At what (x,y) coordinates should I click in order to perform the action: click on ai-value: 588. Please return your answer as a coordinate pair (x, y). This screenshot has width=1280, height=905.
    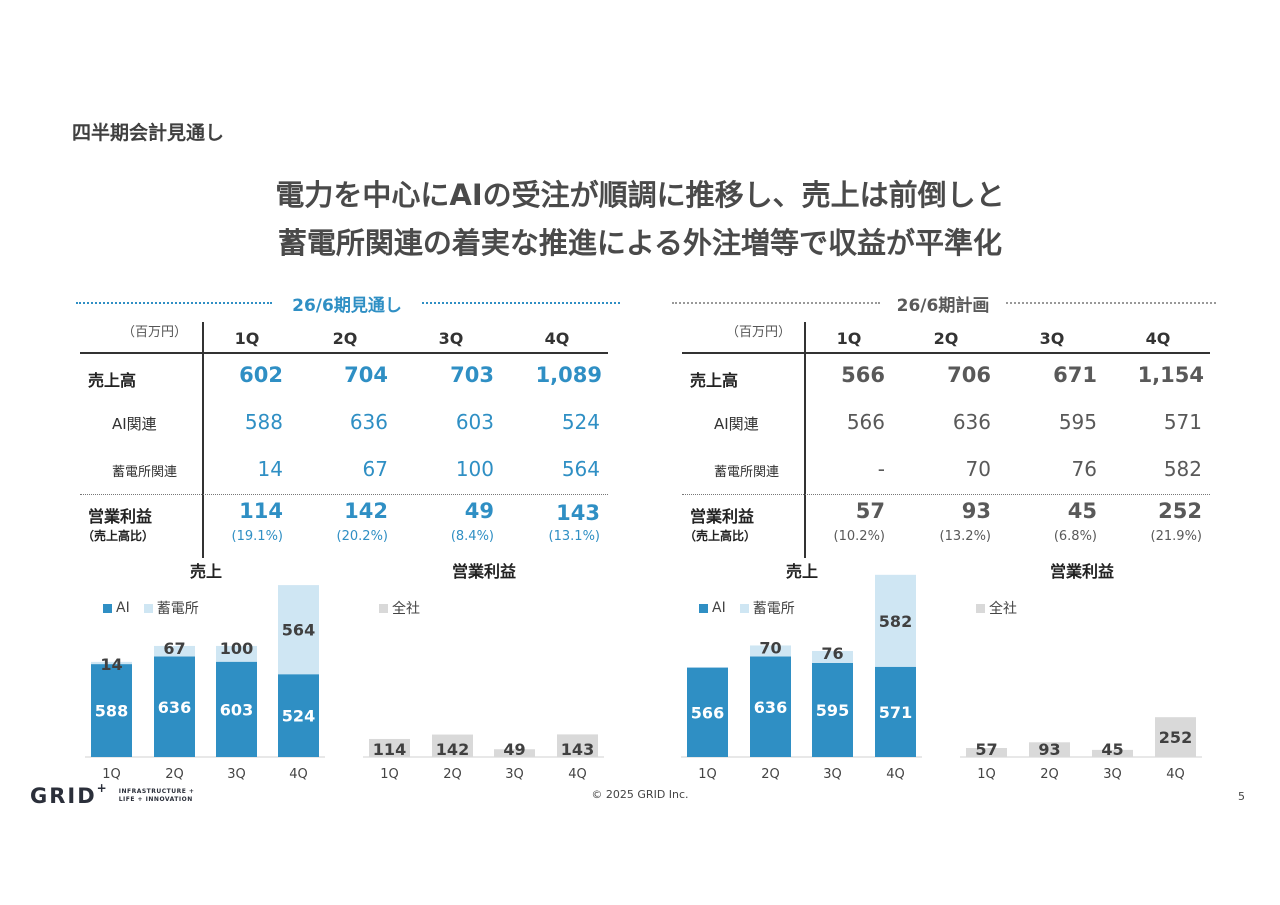
    Looking at the image, I should click on (263, 422).